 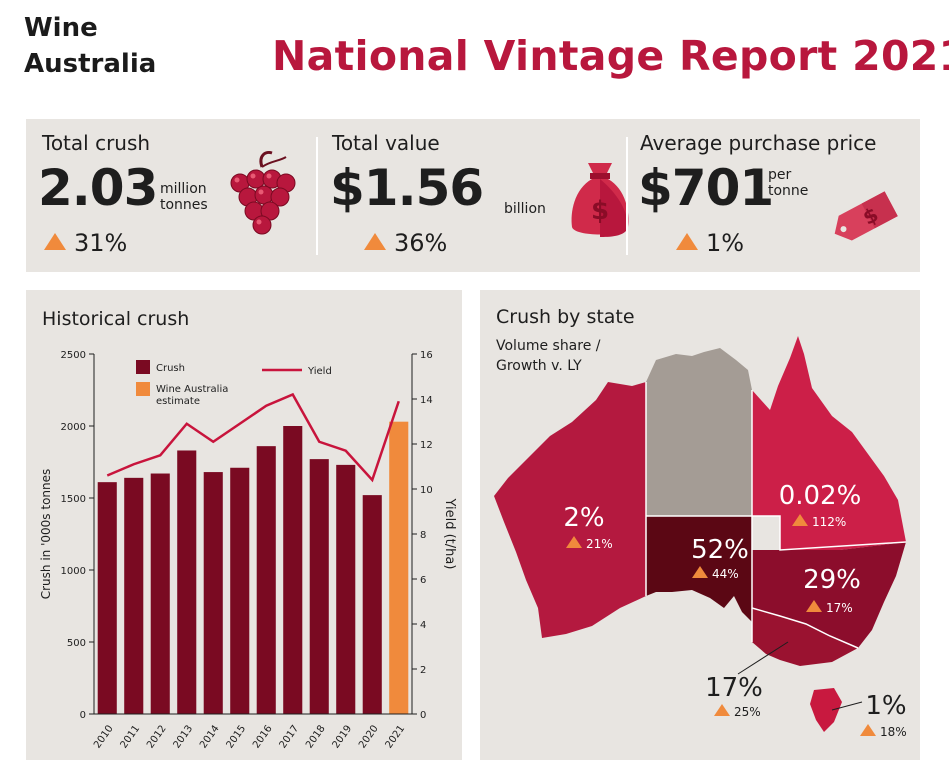 I want to click on x-tick-label: 2020, so click(x=369, y=736).